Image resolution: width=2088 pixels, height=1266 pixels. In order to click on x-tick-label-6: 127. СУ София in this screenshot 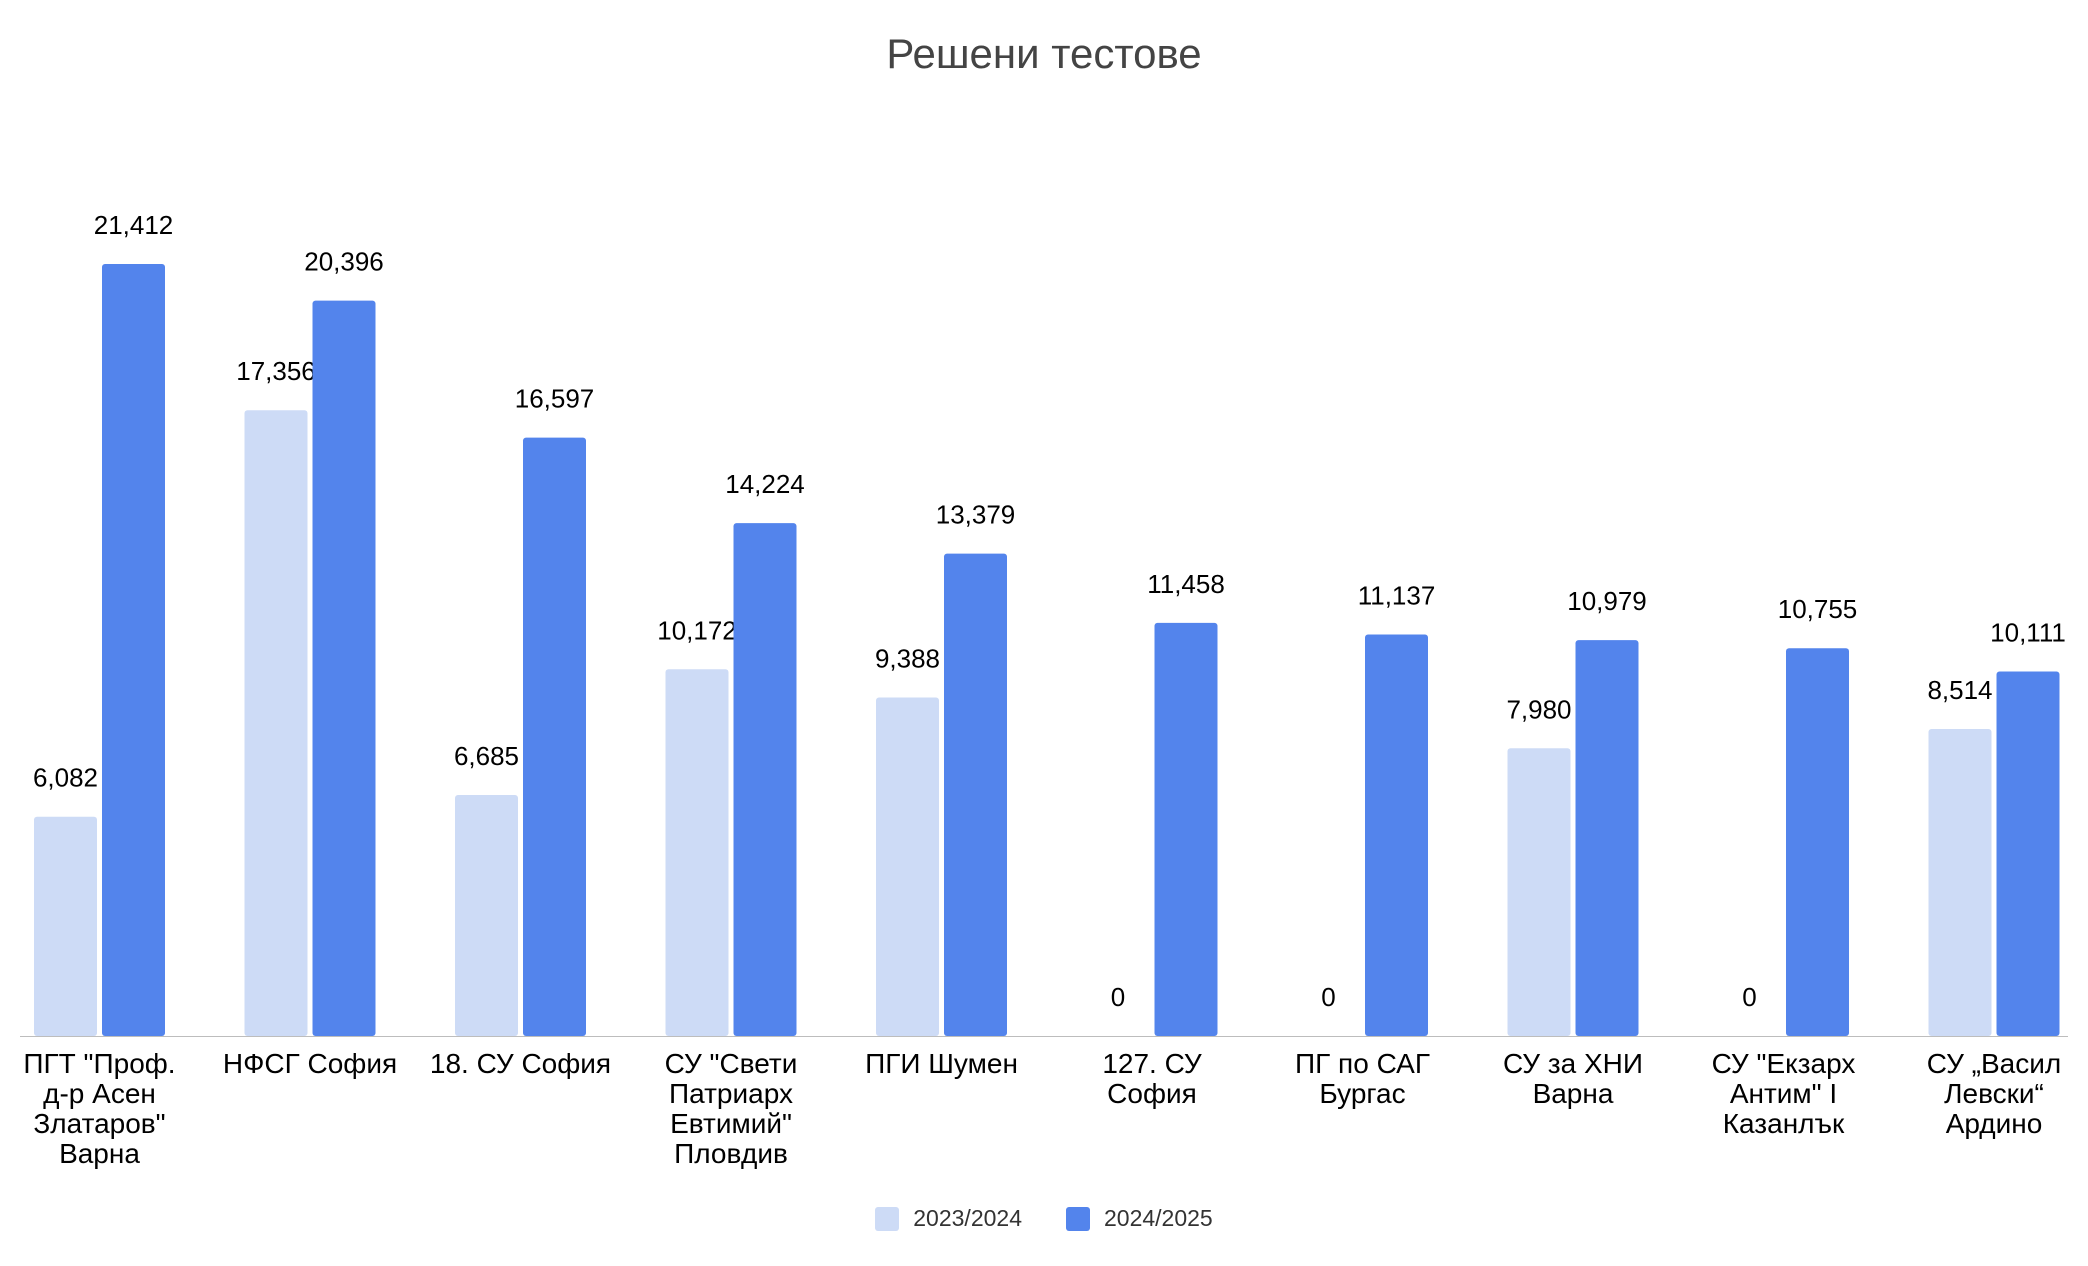, I will do `click(1152, 1078)`.